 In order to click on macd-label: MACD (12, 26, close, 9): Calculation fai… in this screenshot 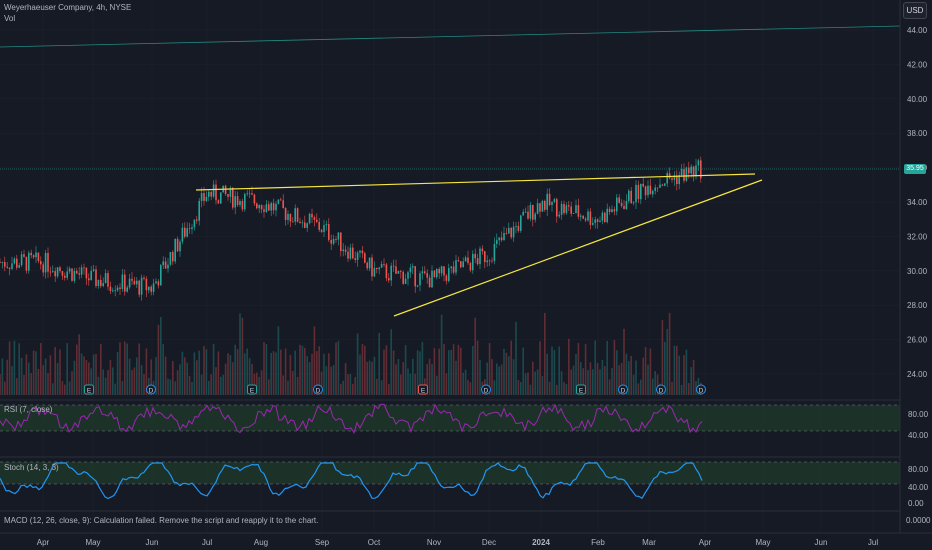, I will do `click(161, 520)`.